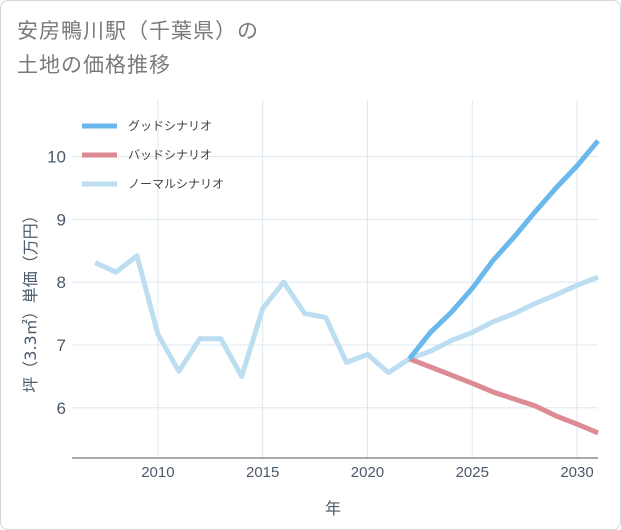  I want to click on x-tick-label: 2020, so click(367, 472).